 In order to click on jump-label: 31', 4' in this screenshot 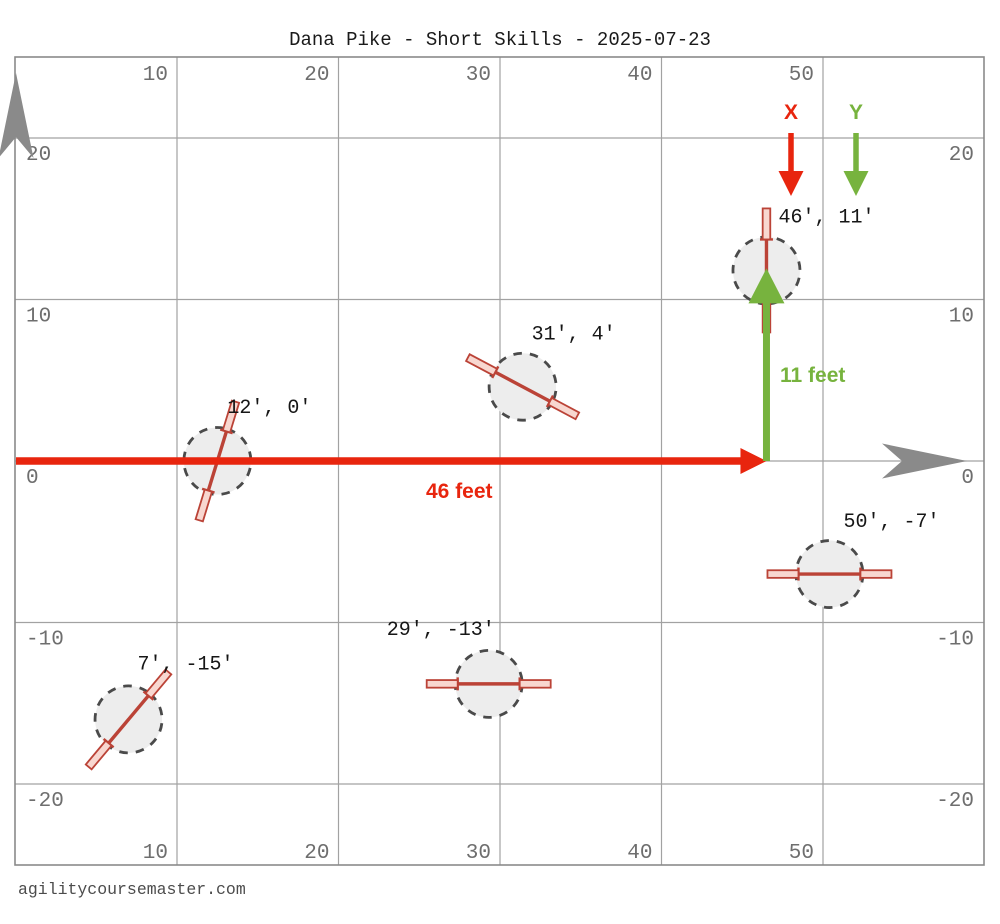, I will do `click(574, 335)`.